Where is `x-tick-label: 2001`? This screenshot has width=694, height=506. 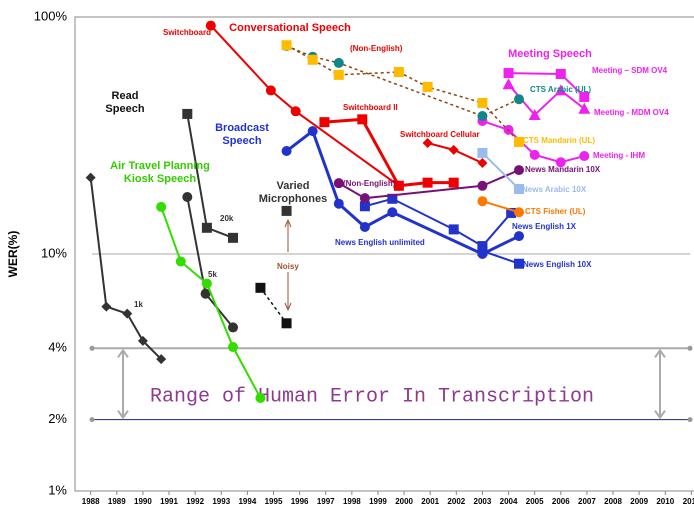 x-tick-label: 2001 is located at coordinates (430, 501).